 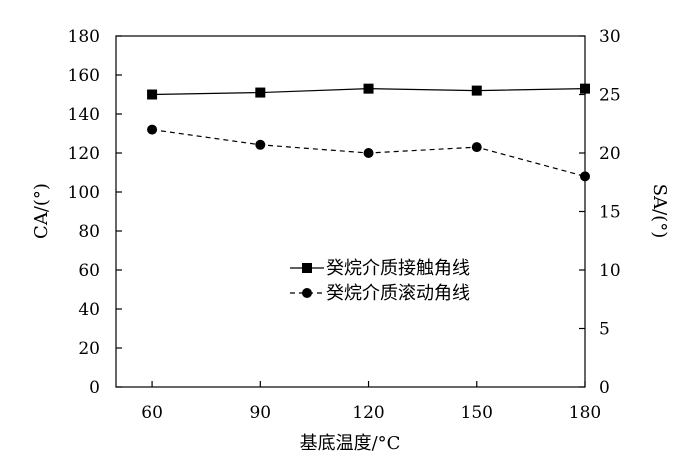 I want to click on y-left-axis-label: CA/(°), so click(x=41, y=211).